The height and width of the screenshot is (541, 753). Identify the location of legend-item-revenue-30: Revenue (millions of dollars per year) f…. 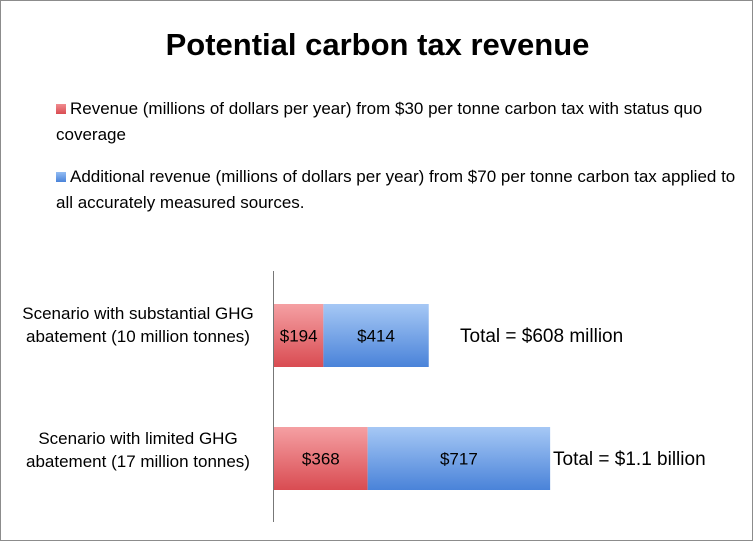
(396, 122).